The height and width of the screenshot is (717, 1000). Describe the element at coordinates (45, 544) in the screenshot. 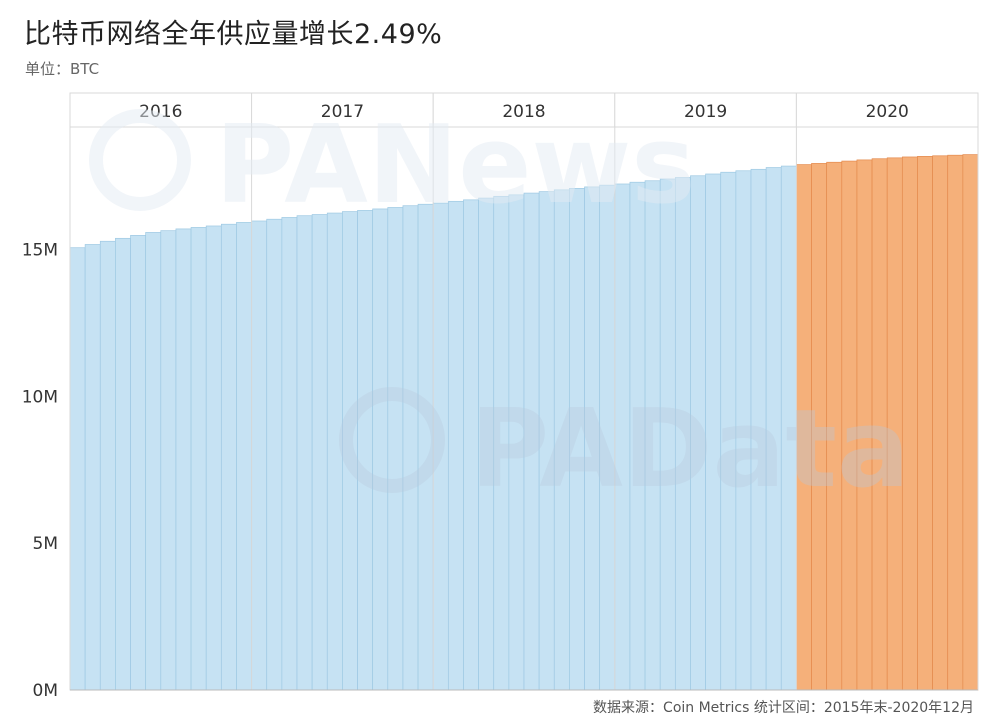

I see `y-tick-label: 5M` at that location.